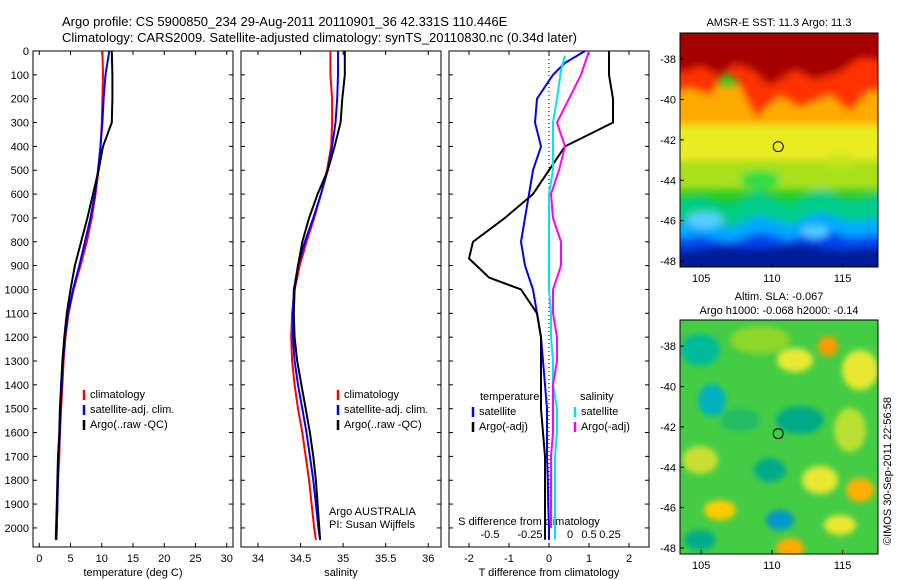 This screenshot has width=900, height=580. I want to click on y-tick-label: 2000, so click(17, 529).